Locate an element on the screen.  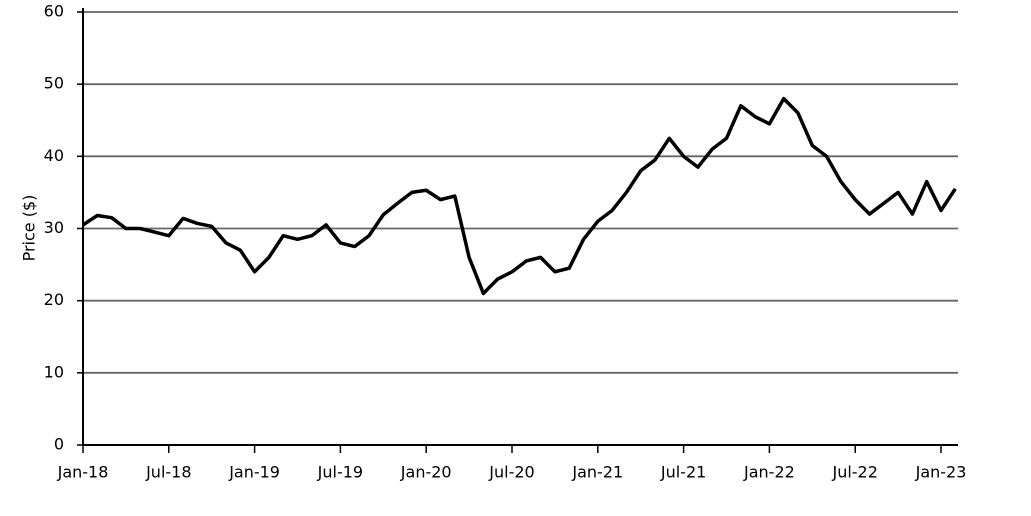
x-tick-label: Jul-20 is located at coordinates (511, 472).